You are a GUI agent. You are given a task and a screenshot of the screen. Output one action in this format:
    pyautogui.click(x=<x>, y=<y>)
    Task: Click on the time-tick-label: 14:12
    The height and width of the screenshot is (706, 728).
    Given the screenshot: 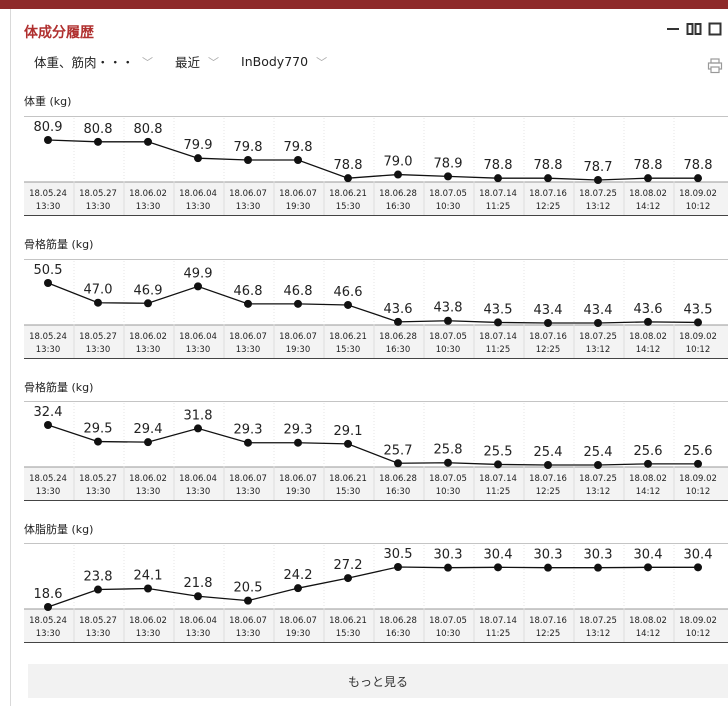 What is the action you would take?
    pyautogui.click(x=648, y=207)
    